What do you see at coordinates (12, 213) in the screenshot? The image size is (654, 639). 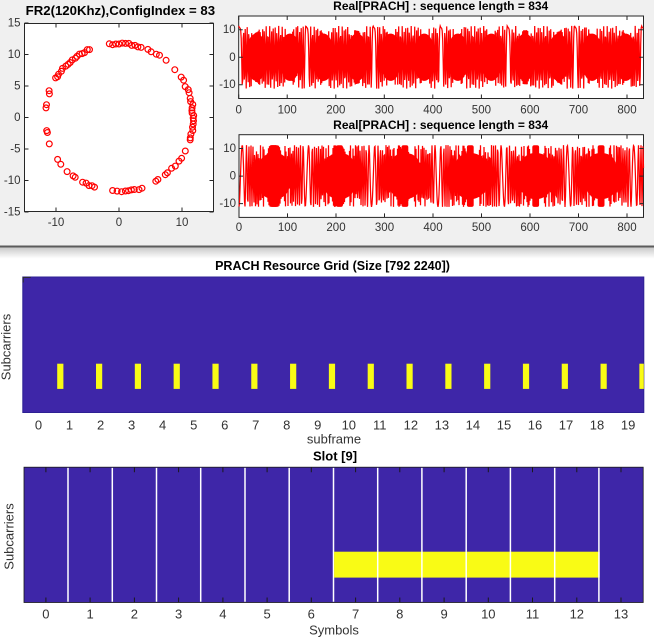 I see `svg-text: -15` at bounding box center [12, 213].